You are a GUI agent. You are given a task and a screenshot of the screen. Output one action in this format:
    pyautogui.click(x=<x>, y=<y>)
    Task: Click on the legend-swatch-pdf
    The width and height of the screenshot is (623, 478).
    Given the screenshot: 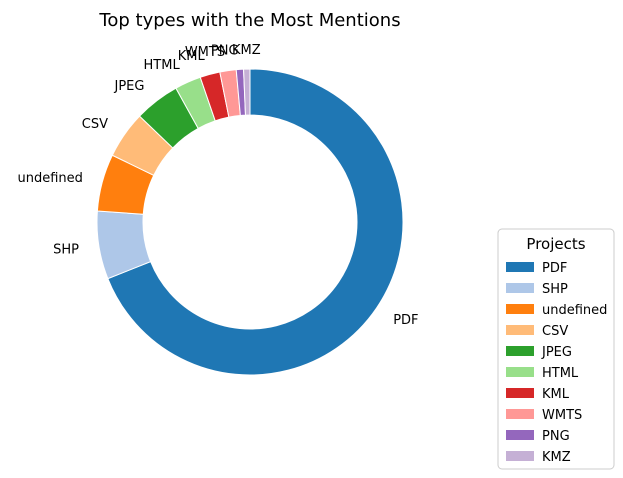 What is the action you would take?
    pyautogui.click(x=520, y=267)
    